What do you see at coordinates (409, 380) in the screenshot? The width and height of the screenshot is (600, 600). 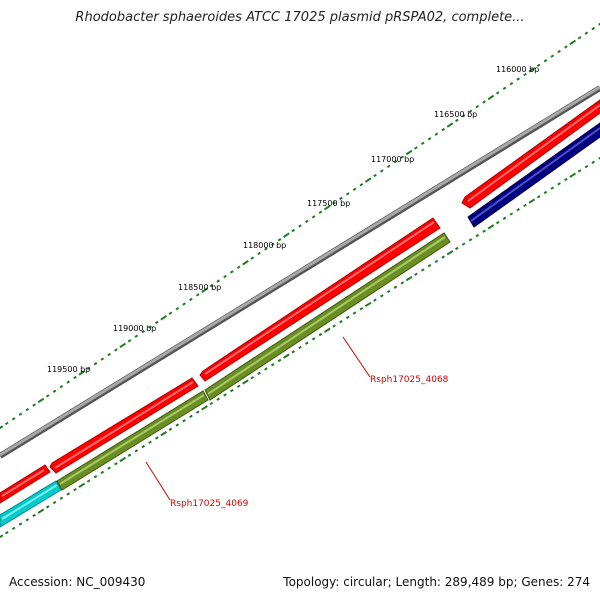 I see `gene-label-4068: Rsph17025_4068` at bounding box center [409, 380].